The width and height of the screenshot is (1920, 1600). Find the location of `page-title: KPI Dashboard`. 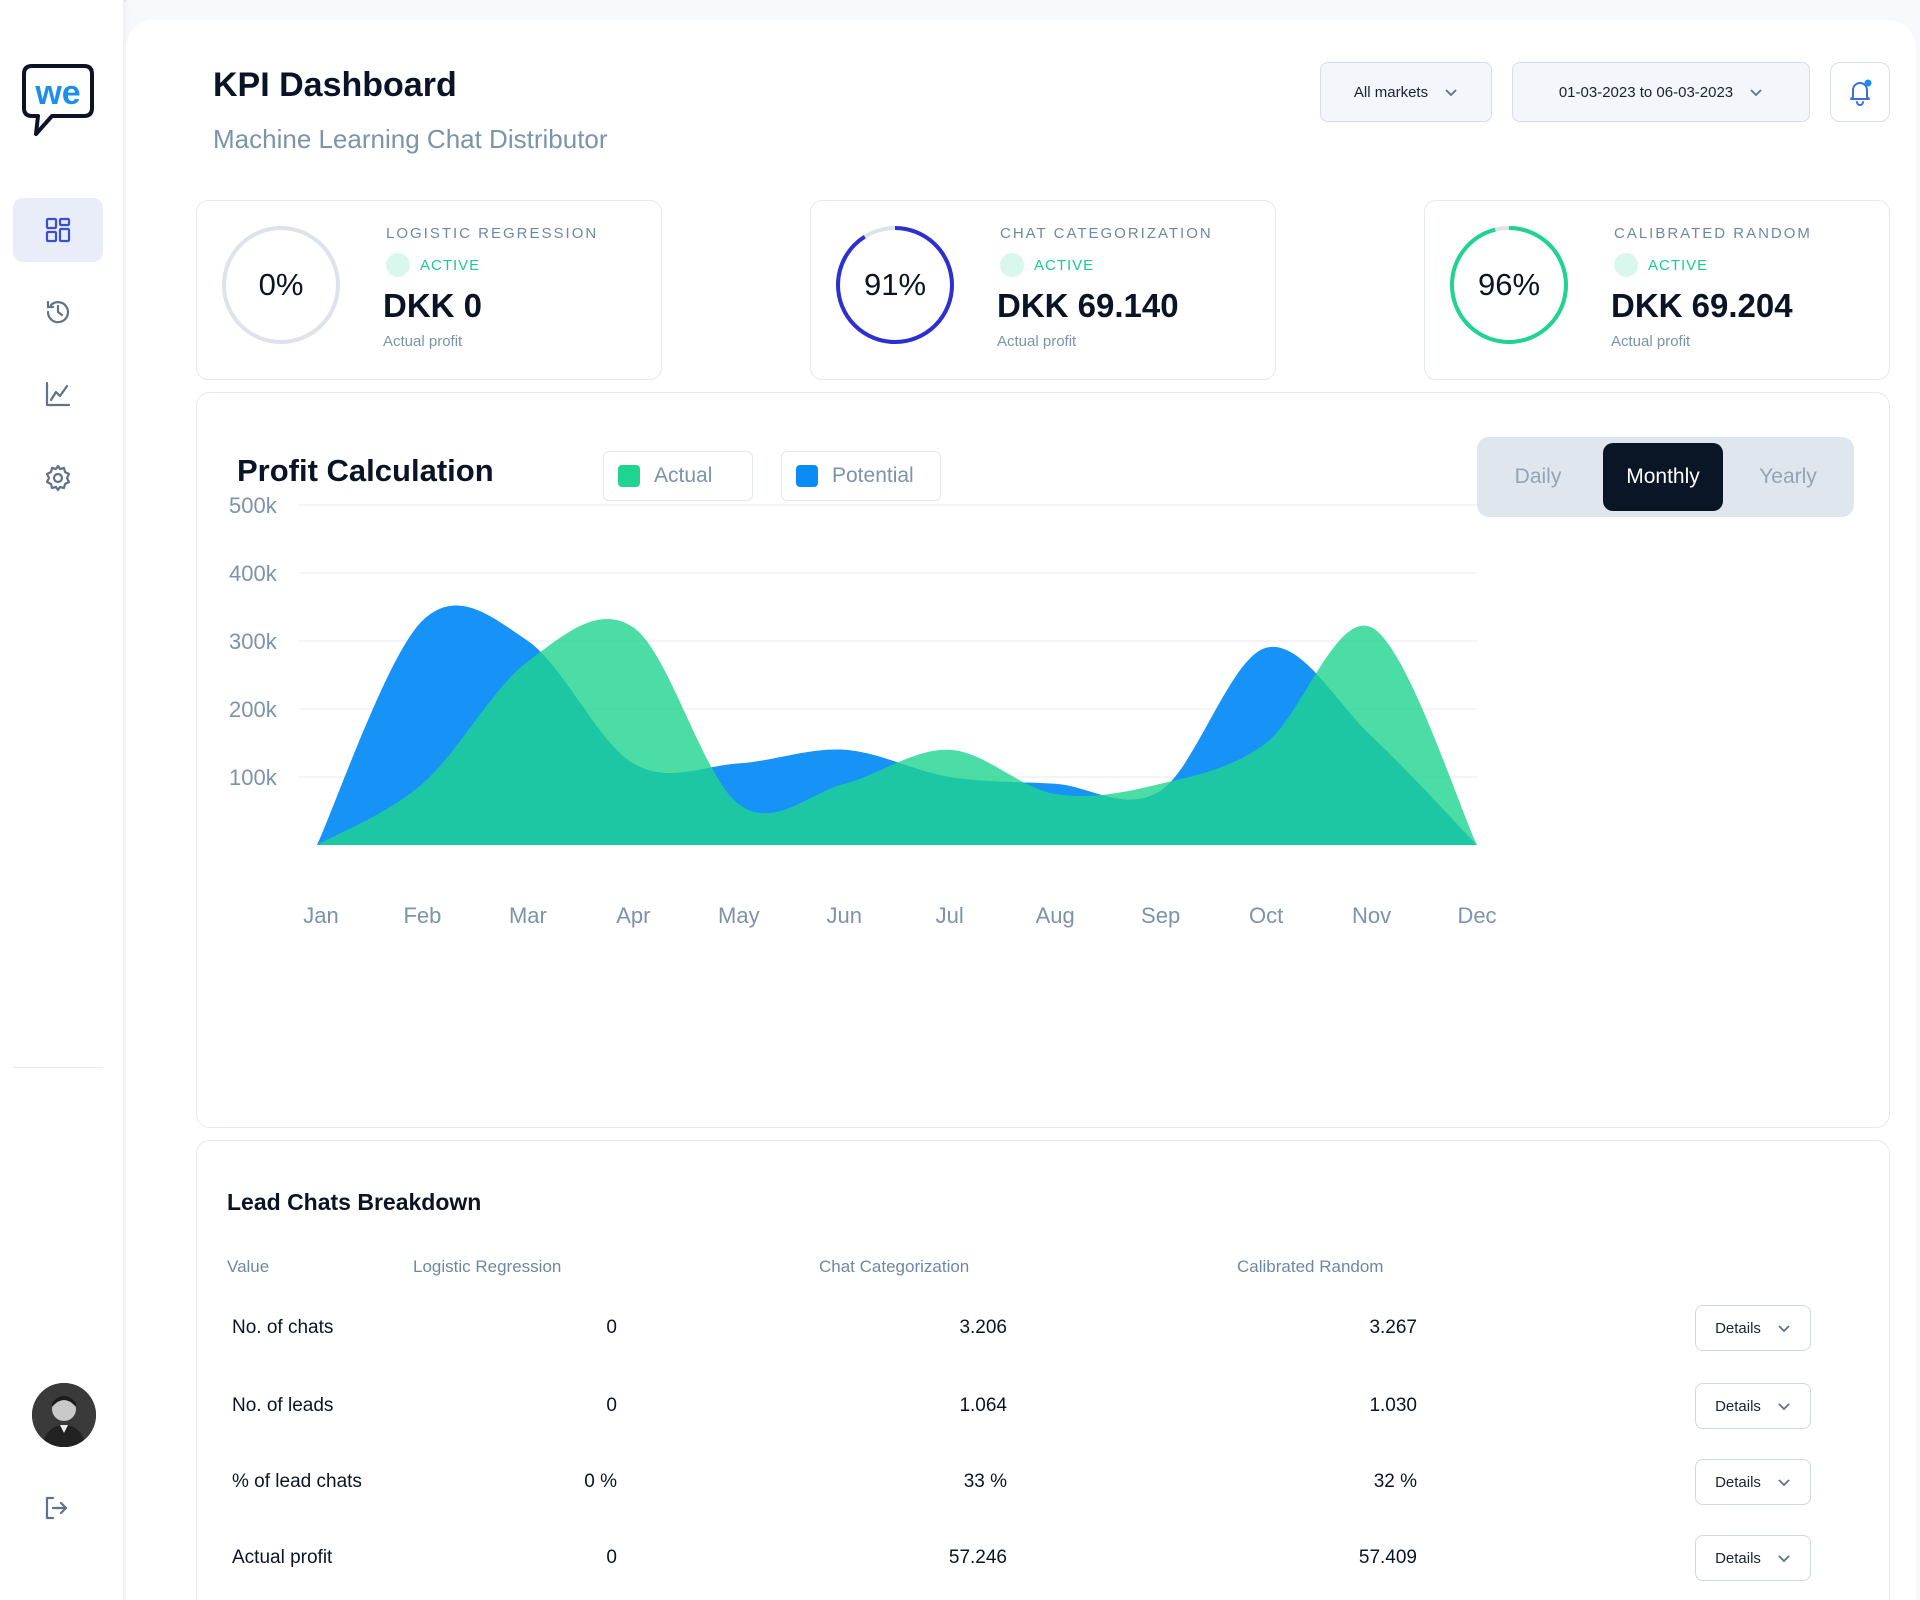

page-title: KPI Dashboard is located at coordinates (335, 85).